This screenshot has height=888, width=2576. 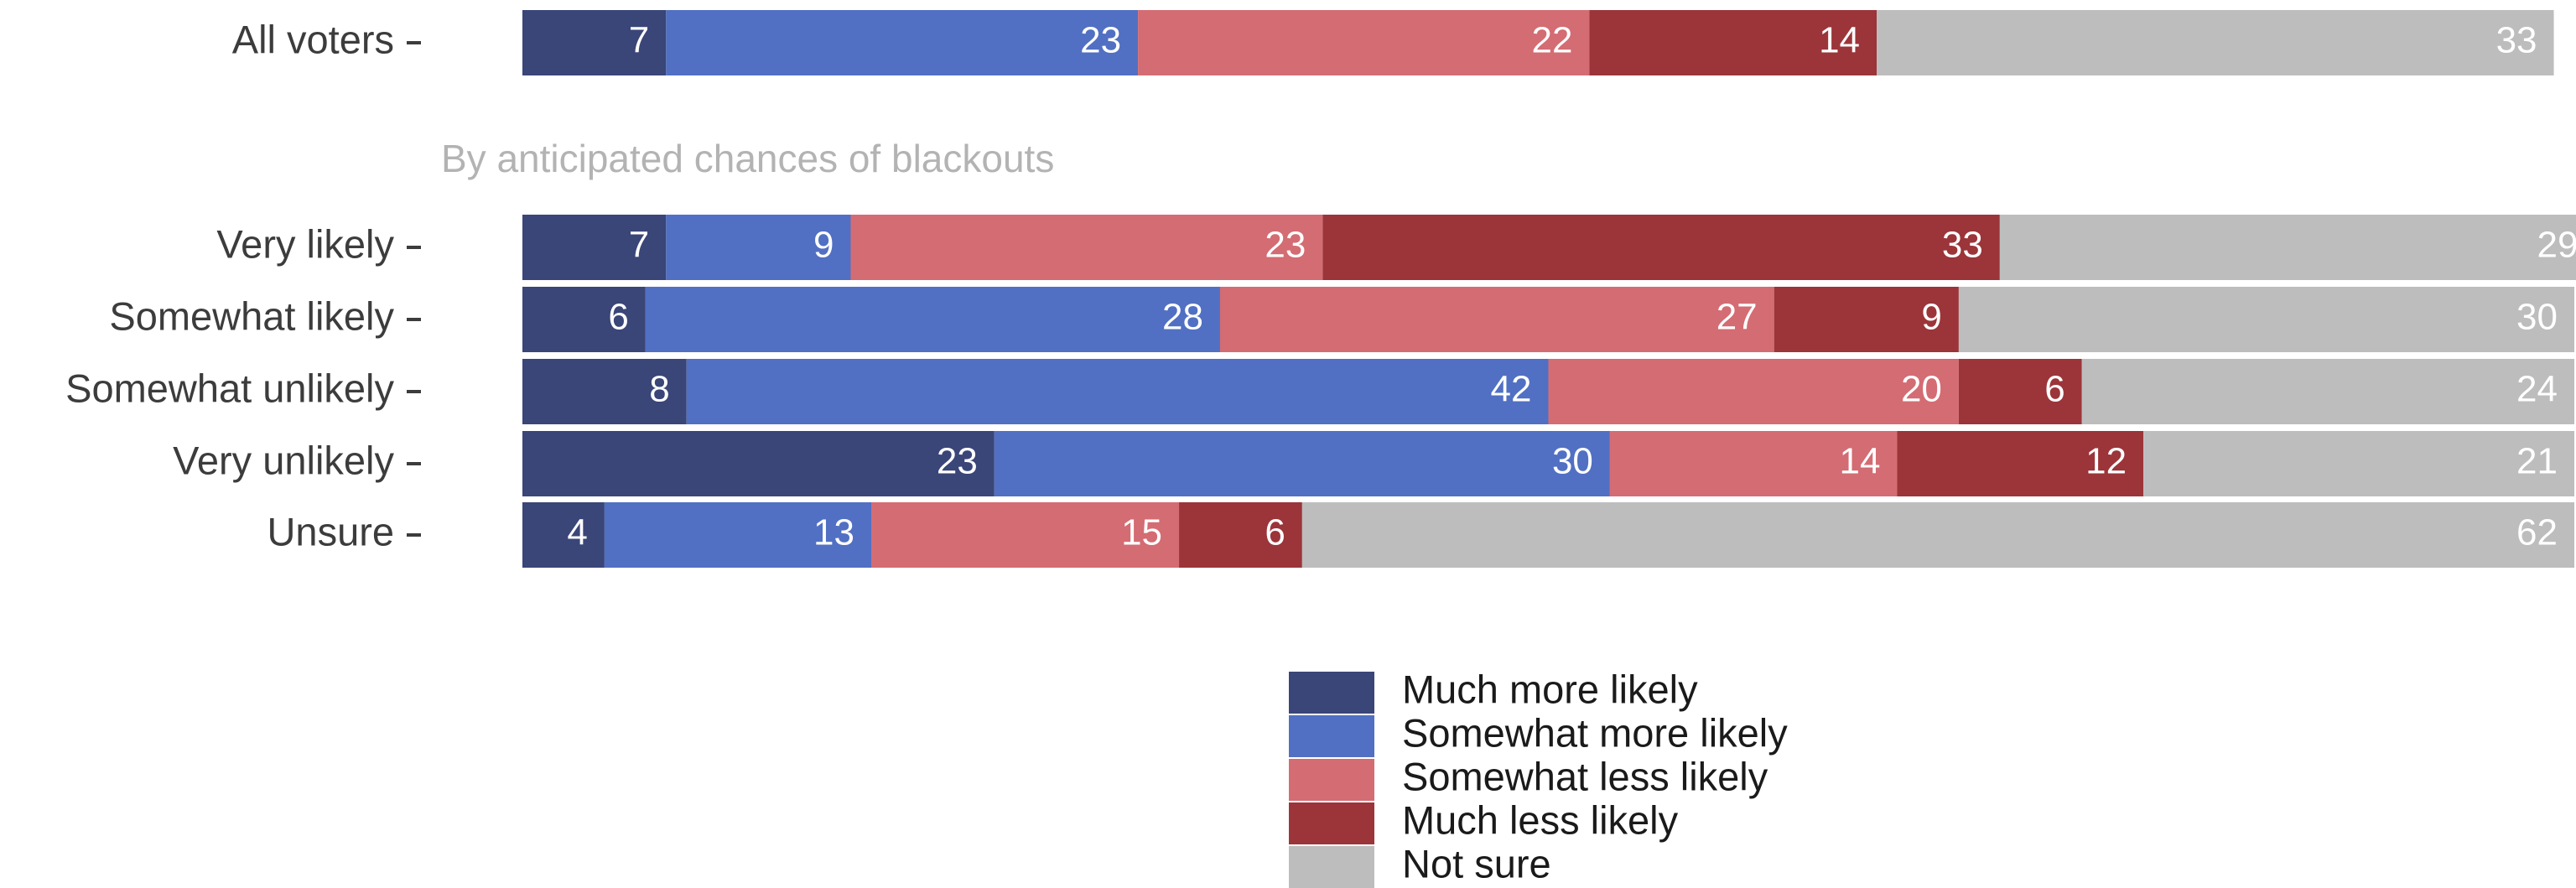 I want to click on legend-swatch-somewhat-more-likely, so click(x=1331, y=736).